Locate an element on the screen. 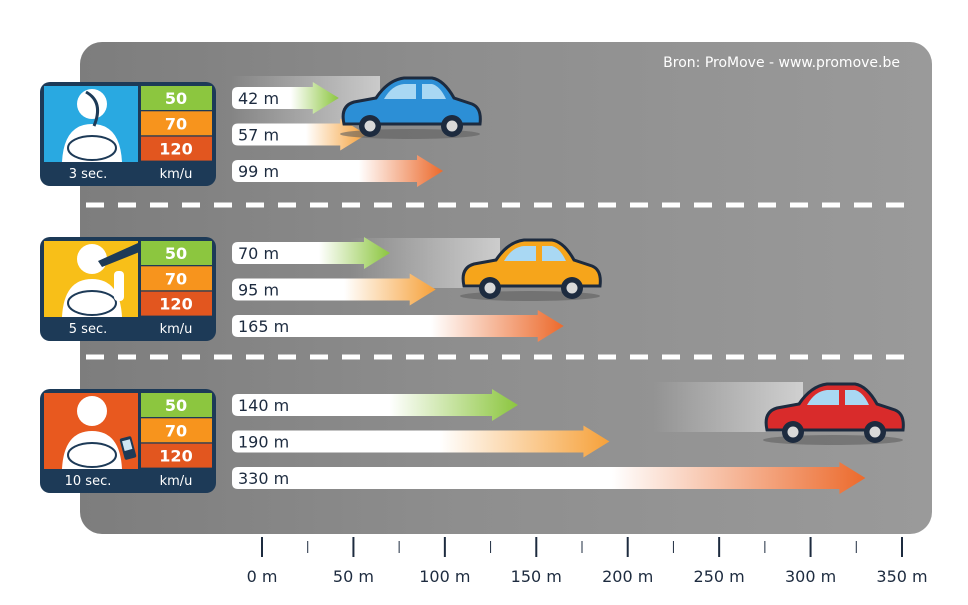 Image resolution: width=968 pixels, height=605 pixels. distance-label: 57 m is located at coordinates (258, 135).